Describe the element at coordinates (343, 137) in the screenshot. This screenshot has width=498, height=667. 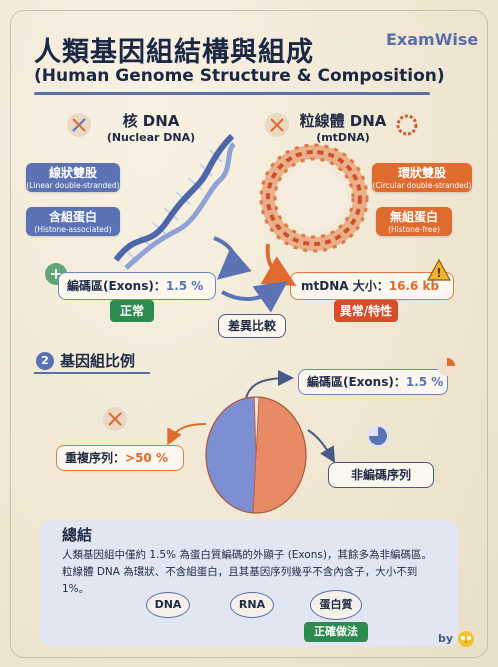
I see `mito-subtitle: (mtDNA)` at that location.